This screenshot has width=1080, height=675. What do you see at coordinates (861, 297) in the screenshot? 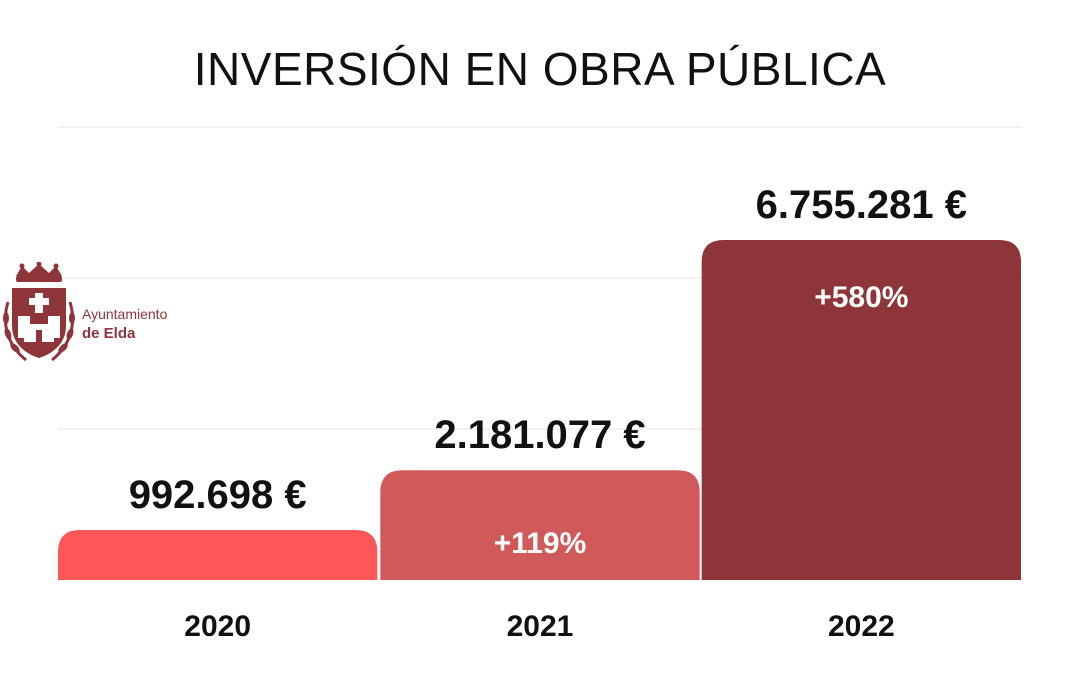
I see `change-label-2022: +580%` at bounding box center [861, 297].